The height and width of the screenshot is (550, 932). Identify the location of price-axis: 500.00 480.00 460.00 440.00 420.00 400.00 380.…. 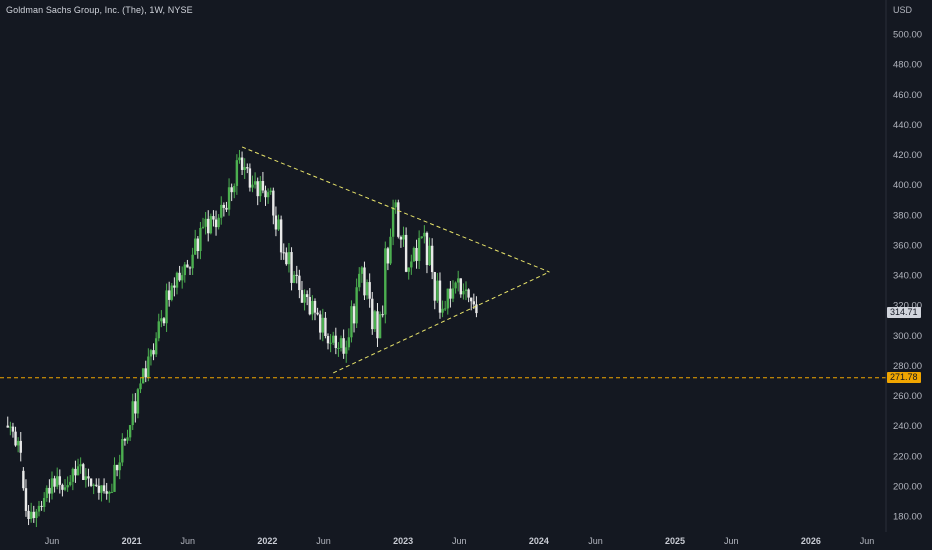
(907, 276).